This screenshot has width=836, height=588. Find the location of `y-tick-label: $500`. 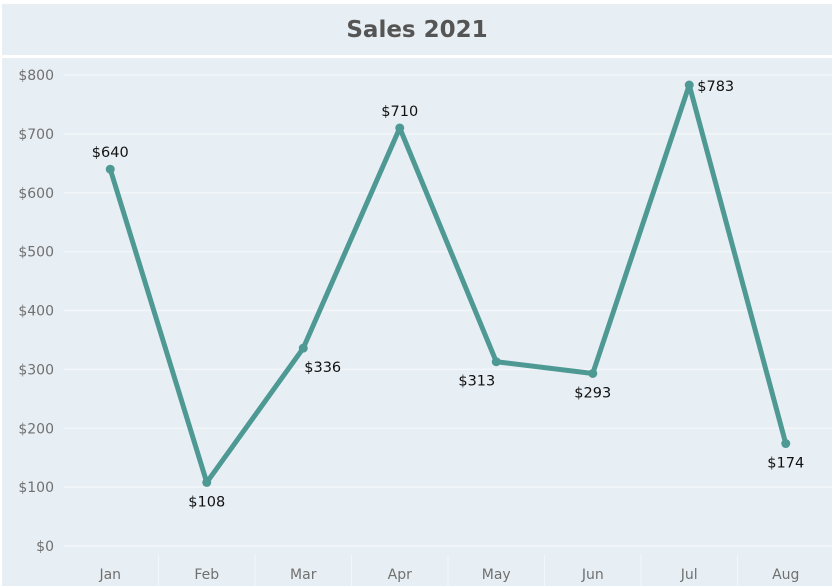

y-tick-label: $500 is located at coordinates (36, 253).